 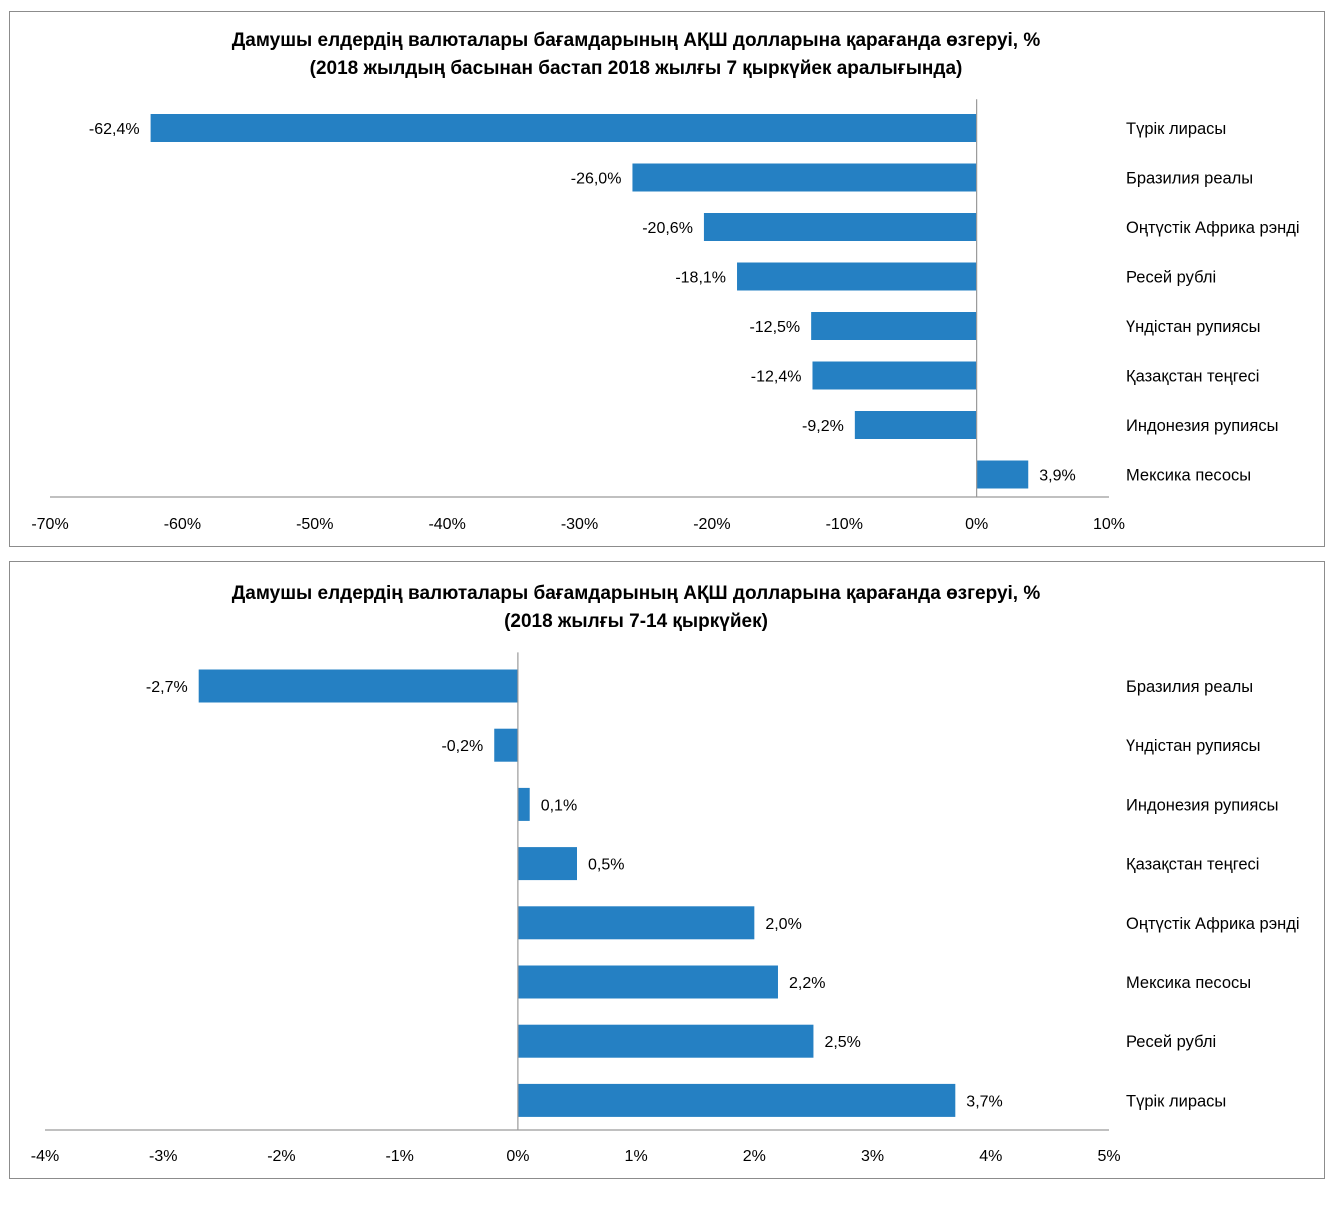 What do you see at coordinates (774, 327) in the screenshot?
I see `data-label: -12,5%` at bounding box center [774, 327].